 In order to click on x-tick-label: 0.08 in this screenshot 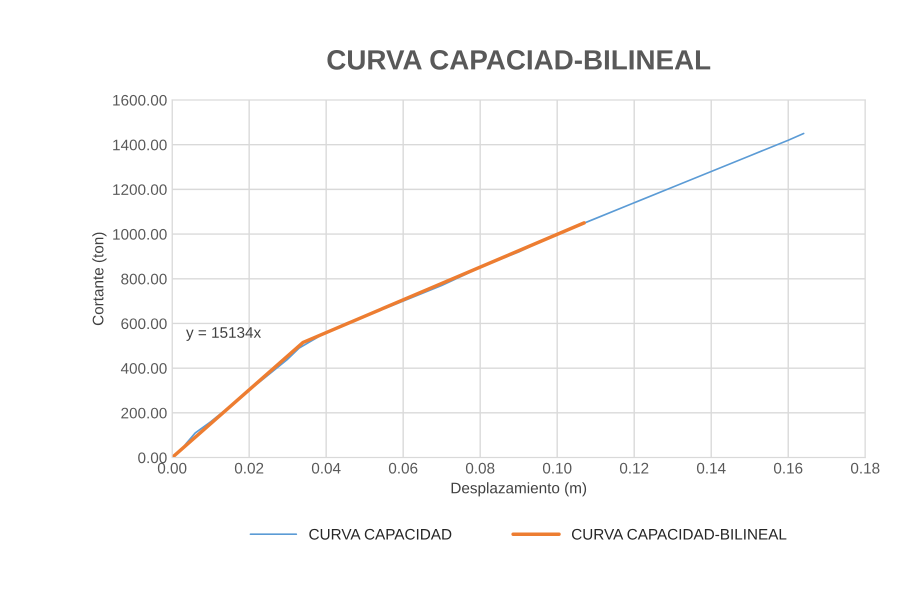, I will do `click(480, 468)`.